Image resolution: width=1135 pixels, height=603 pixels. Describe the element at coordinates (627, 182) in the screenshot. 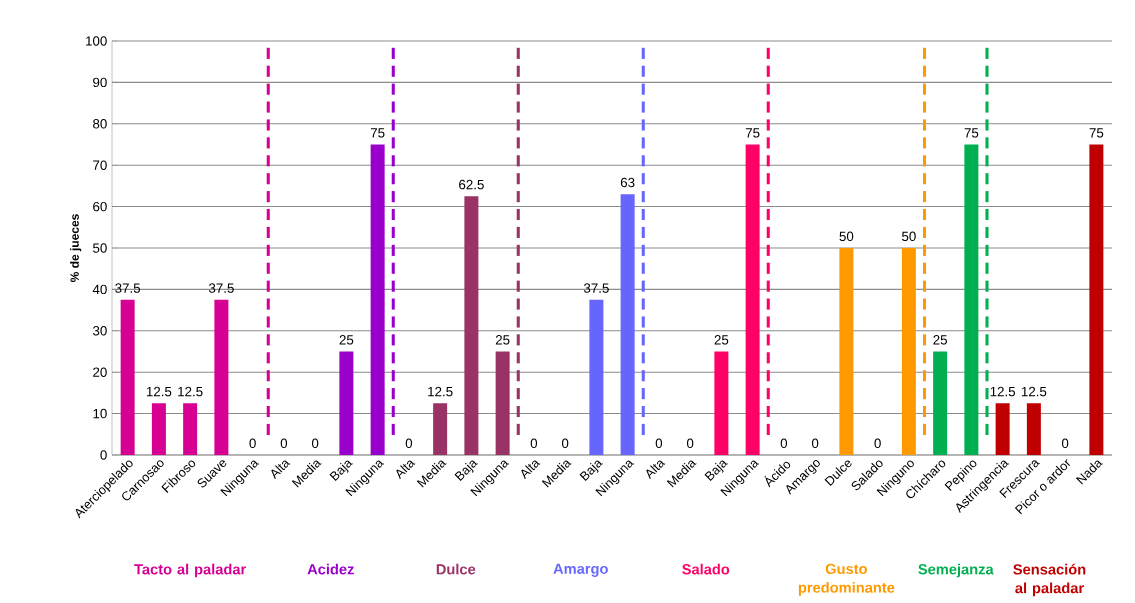

I see `data-label: 63` at that location.